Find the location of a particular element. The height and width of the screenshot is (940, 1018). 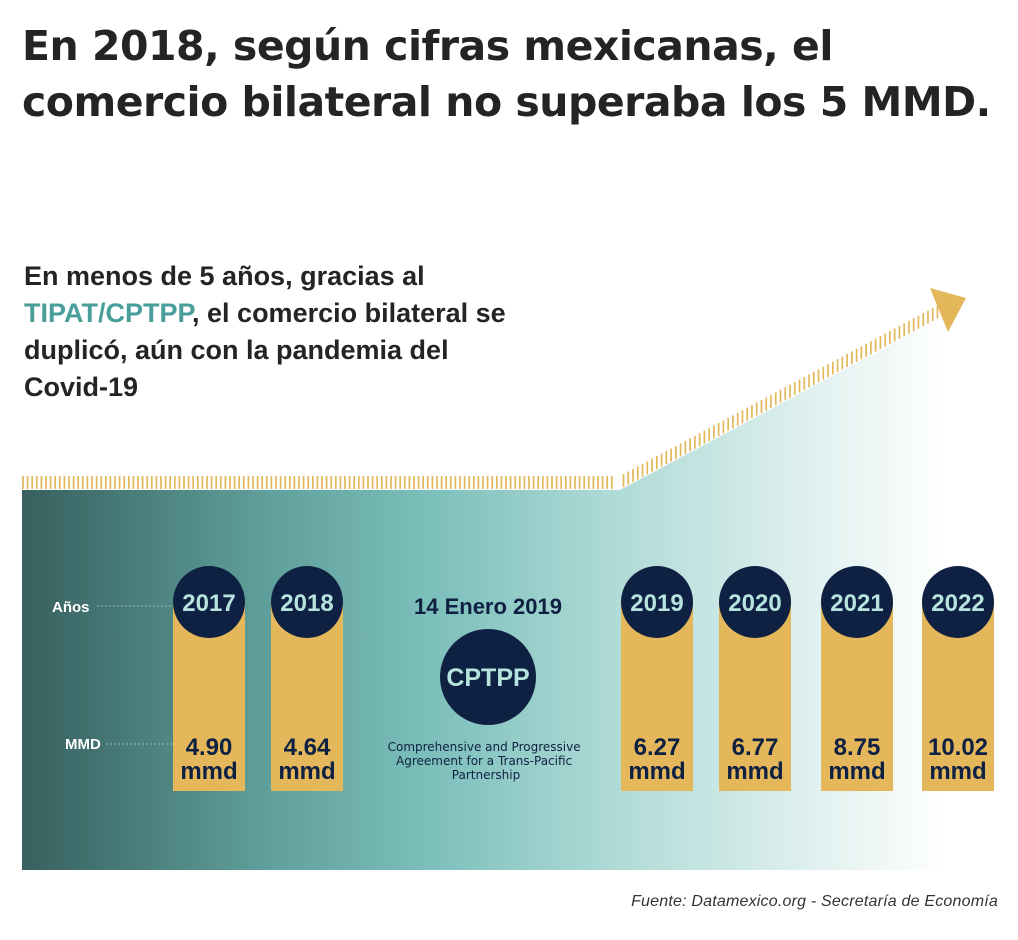

year-label: 2018 is located at coordinates (306, 603).